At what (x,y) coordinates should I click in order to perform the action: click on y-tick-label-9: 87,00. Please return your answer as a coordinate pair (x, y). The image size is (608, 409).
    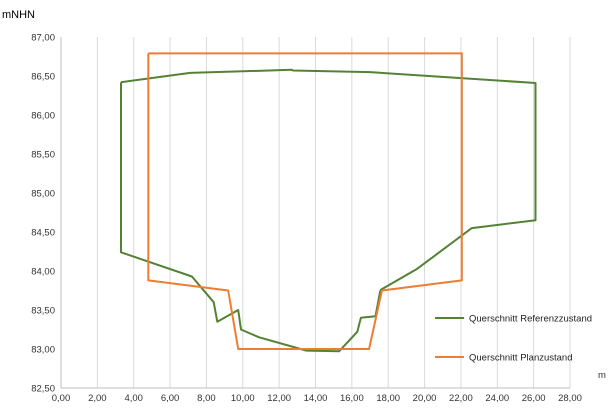
    Looking at the image, I should click on (43, 38).